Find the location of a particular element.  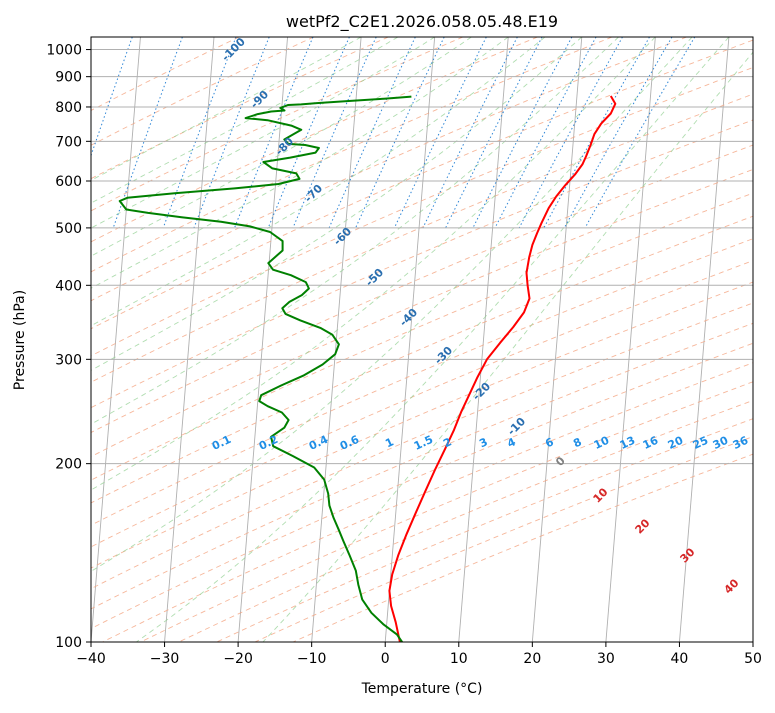

y-tick-label: 300 is located at coordinates (68, 360).